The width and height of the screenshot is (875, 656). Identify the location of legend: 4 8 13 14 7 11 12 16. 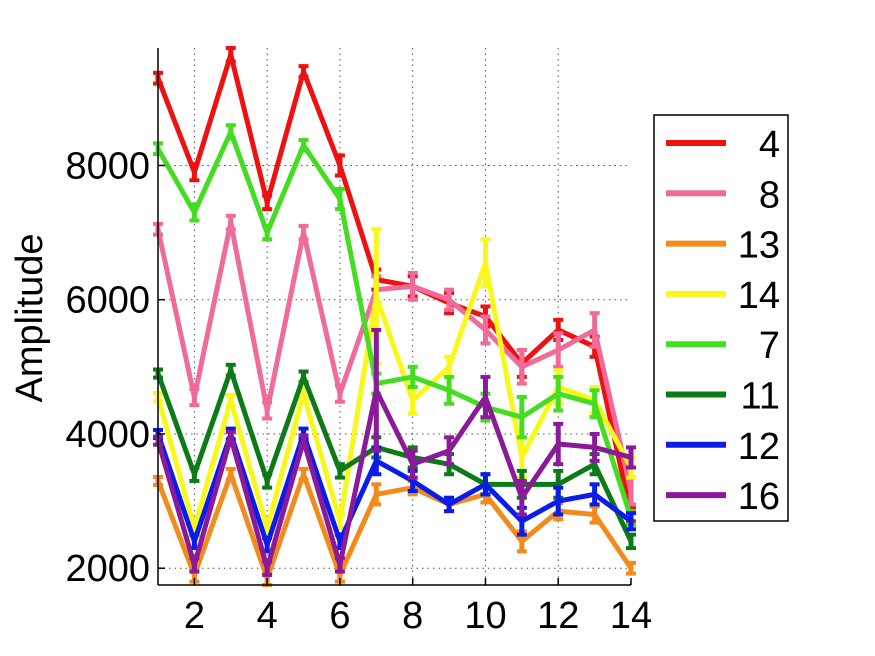
(721, 318).